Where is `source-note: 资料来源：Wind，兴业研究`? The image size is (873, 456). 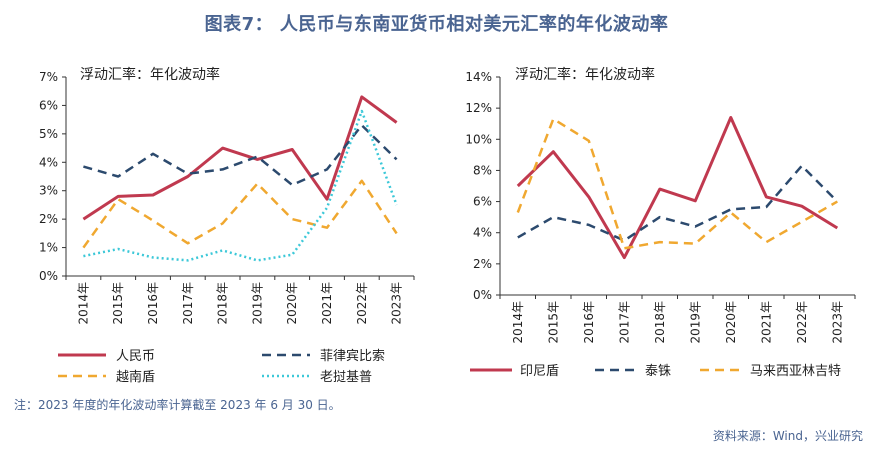
source-note: 资料来源：Wind，兴业研究 is located at coordinates (787, 436).